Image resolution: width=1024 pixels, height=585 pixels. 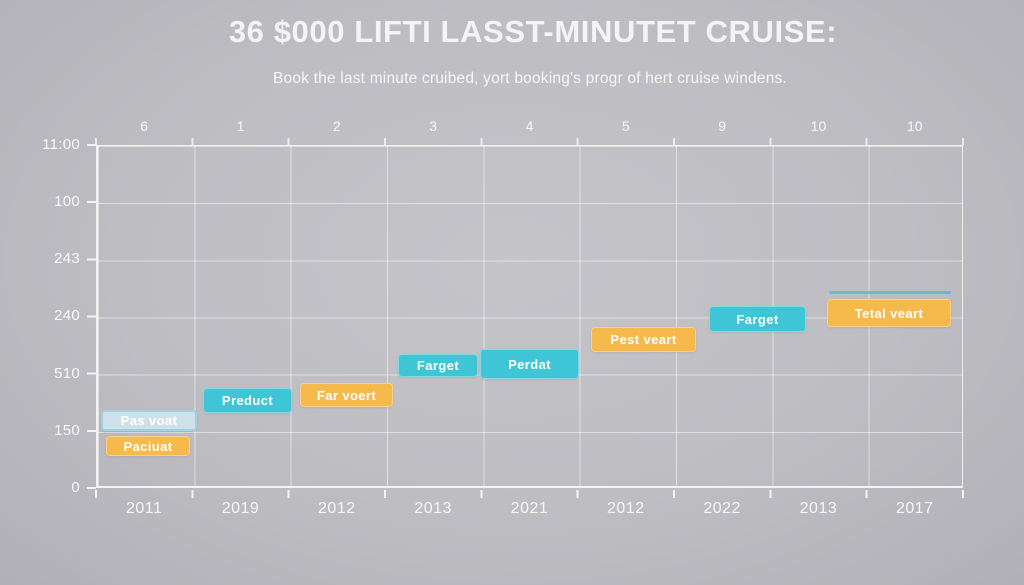 What do you see at coordinates (890, 292) in the screenshot?
I see `total-marker-line` at bounding box center [890, 292].